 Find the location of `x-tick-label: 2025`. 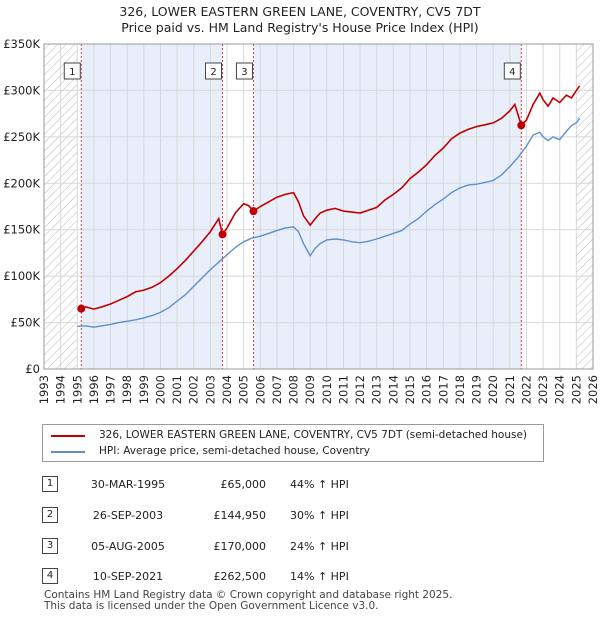

x-tick-label: 2025 is located at coordinates (576, 389).